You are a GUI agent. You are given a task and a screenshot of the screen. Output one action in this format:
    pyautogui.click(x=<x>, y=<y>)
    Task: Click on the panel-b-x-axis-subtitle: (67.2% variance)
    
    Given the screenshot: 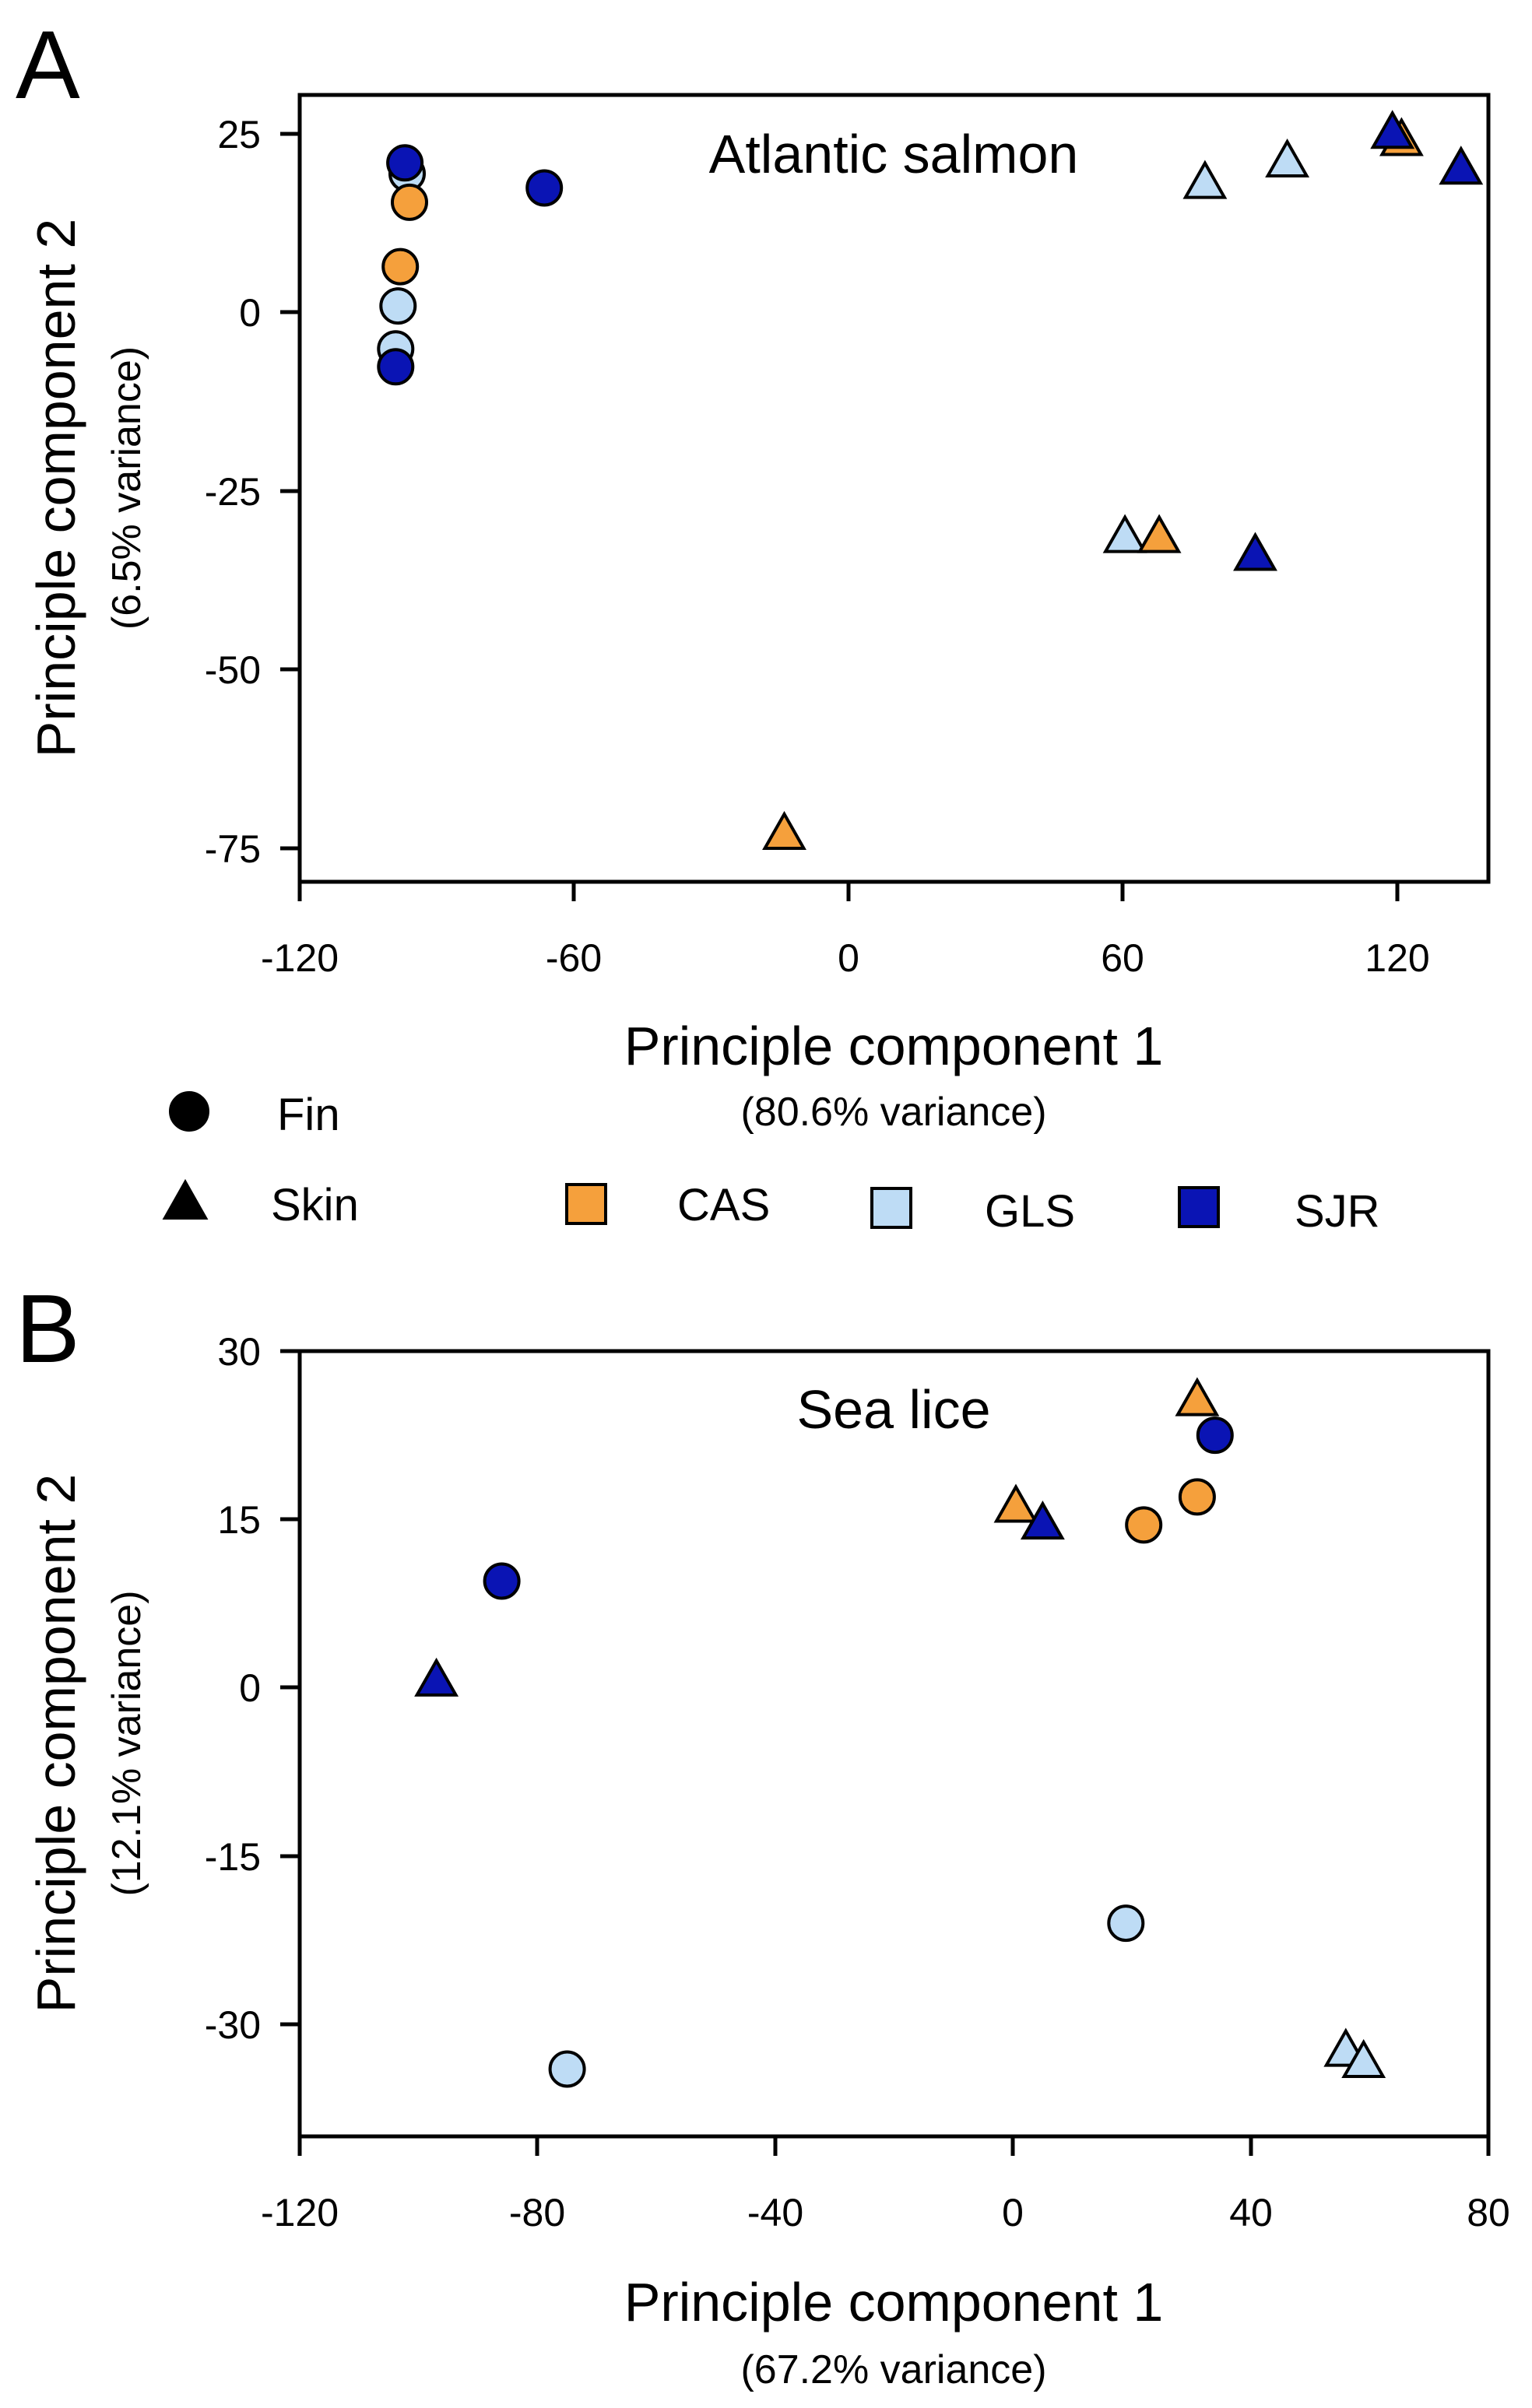 What is the action you would take?
    pyautogui.click(x=893, y=2369)
    